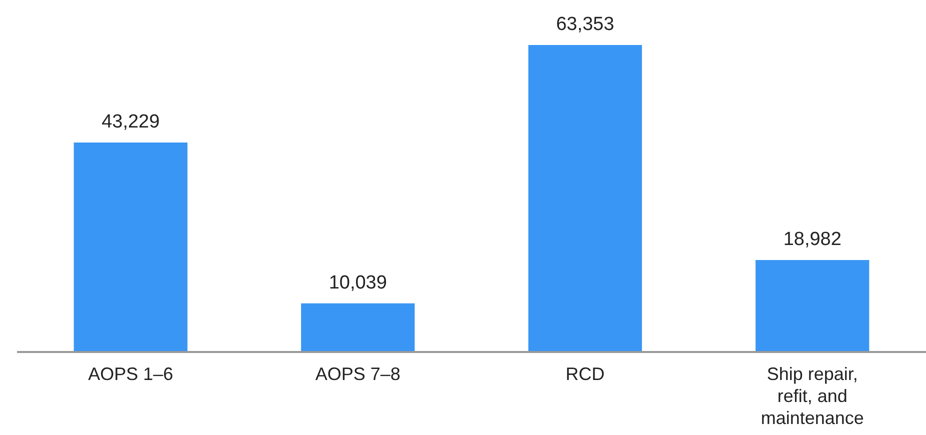 This screenshot has height=435, width=926. I want to click on data-label: 63,353, so click(585, 24).